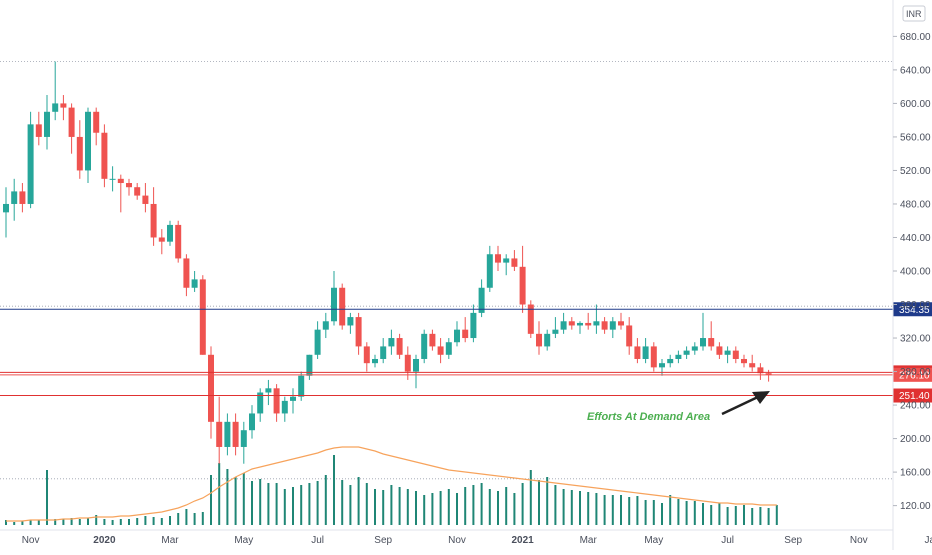 The height and width of the screenshot is (555, 932). I want to click on y-tick-label: 200.00, so click(915, 439).